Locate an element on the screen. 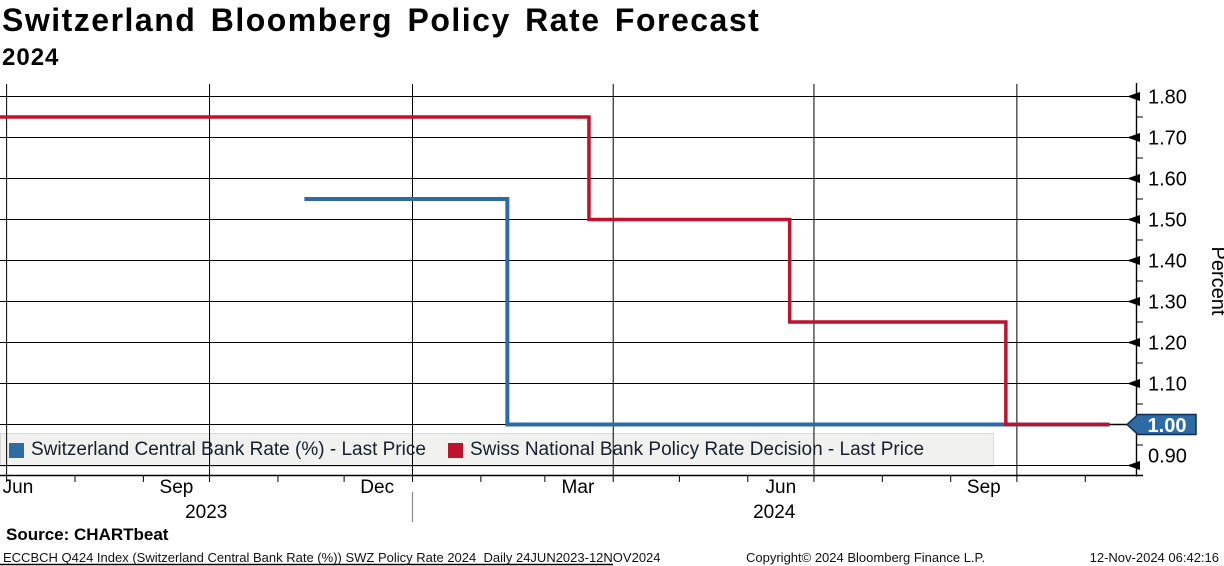  y-axis-title: Percent is located at coordinates (1215, 281).